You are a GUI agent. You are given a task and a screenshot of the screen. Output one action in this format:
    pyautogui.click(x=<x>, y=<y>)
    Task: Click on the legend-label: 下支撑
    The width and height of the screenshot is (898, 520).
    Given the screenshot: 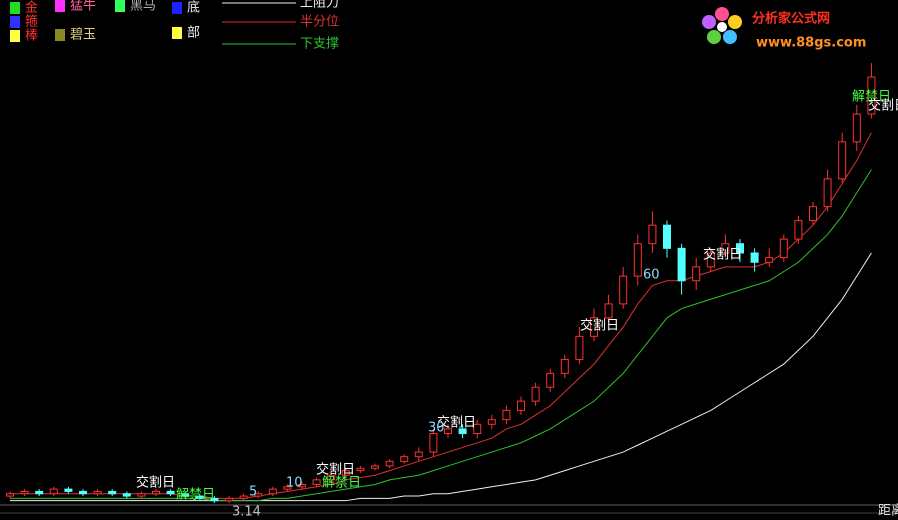 What is the action you would take?
    pyautogui.click(x=319, y=44)
    